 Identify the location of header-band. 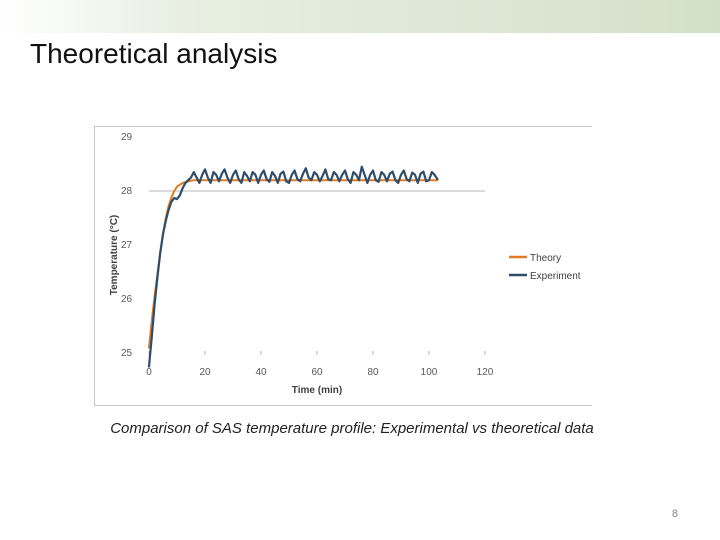
(360, 17).